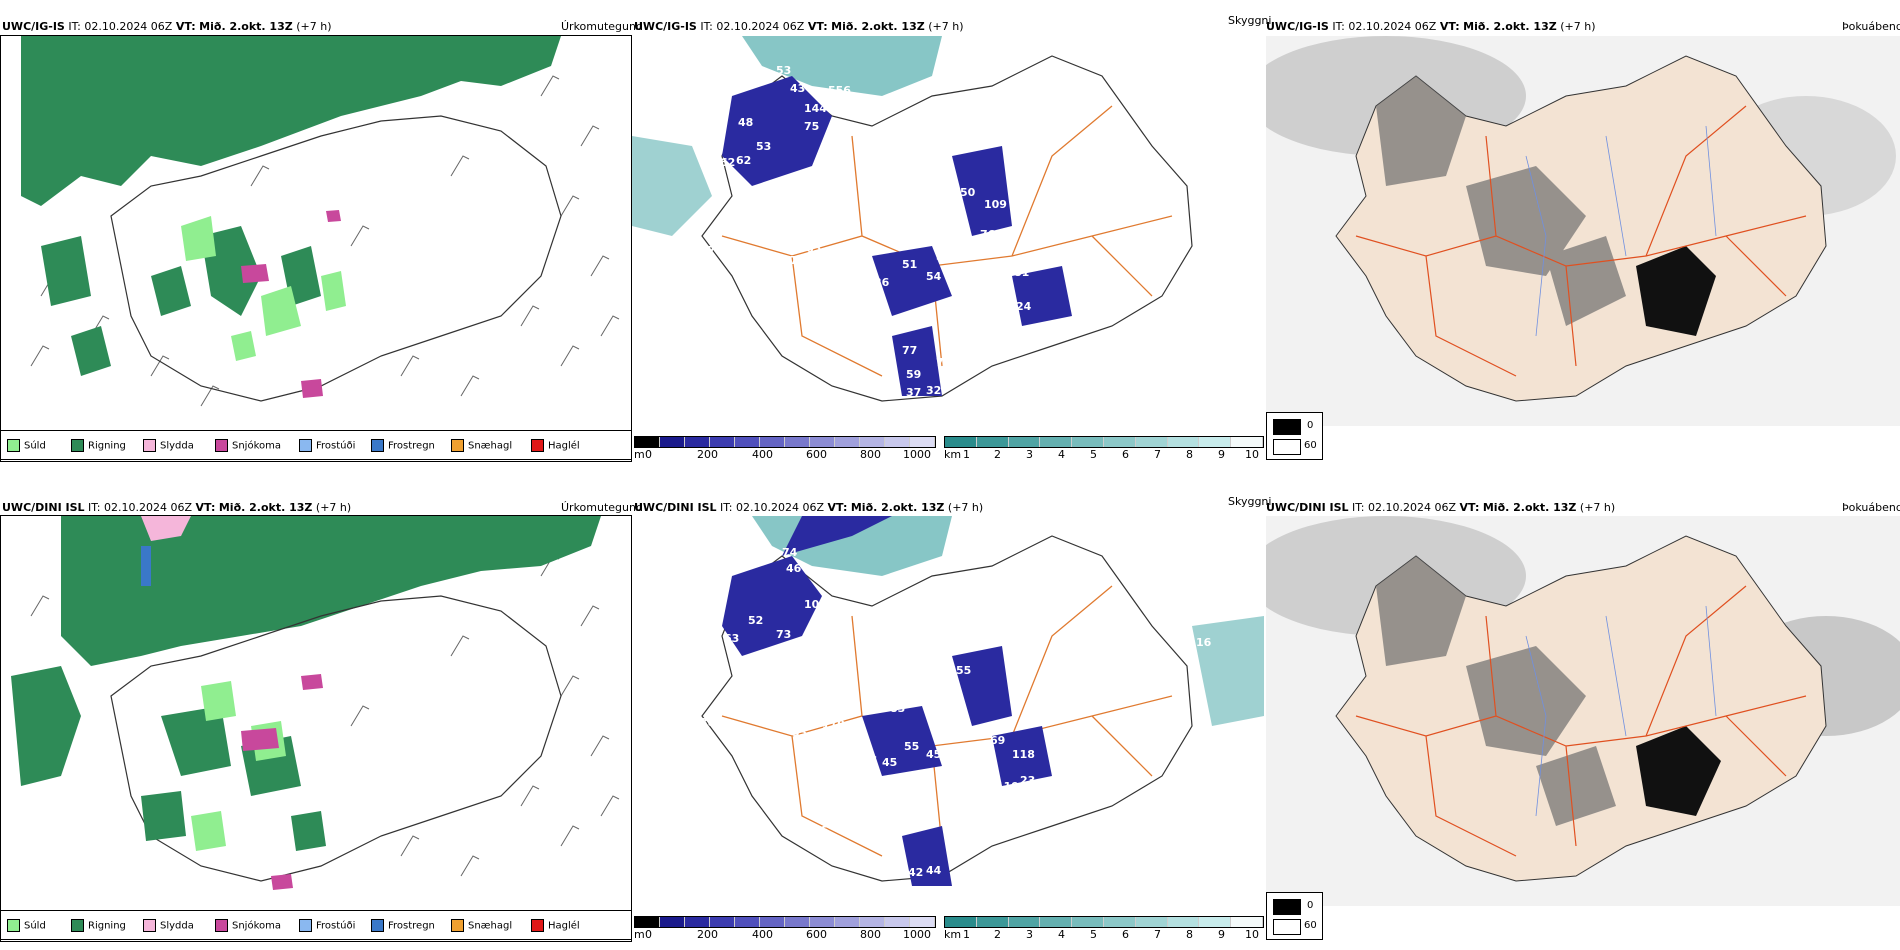 Image resolution: width=1900 pixels, height=950 pixels. I want to click on row1-vb-unit: km, so click(953, 454).